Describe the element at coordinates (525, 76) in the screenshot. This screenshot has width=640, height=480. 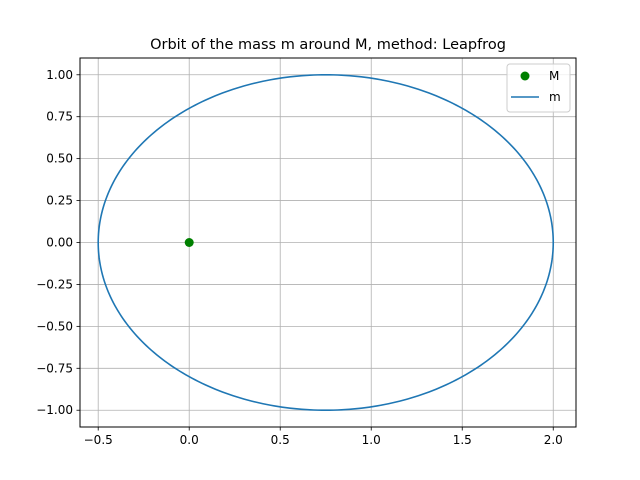
I see `legend-marker-M` at that location.